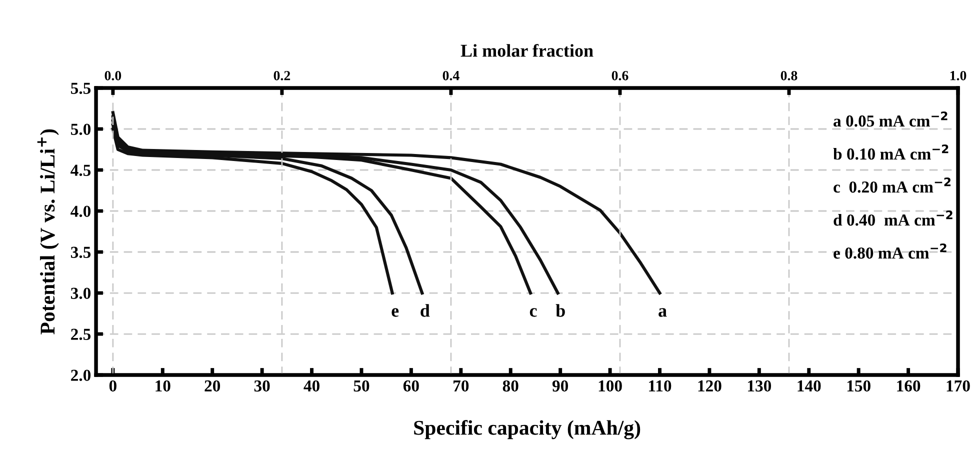  What do you see at coordinates (282, 75) in the screenshot?
I see `x2-tick-label: 0.2` at bounding box center [282, 75].